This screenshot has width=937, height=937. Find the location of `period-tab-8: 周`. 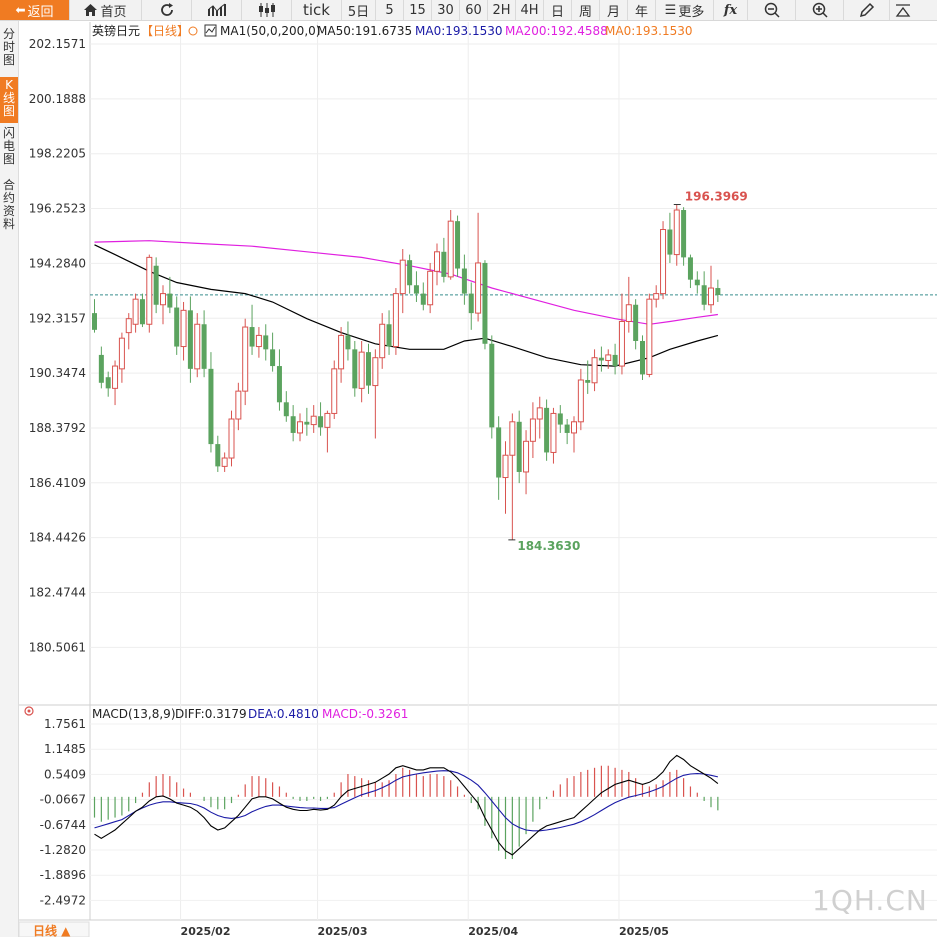

period-tab-8: 周 is located at coordinates (586, 10).